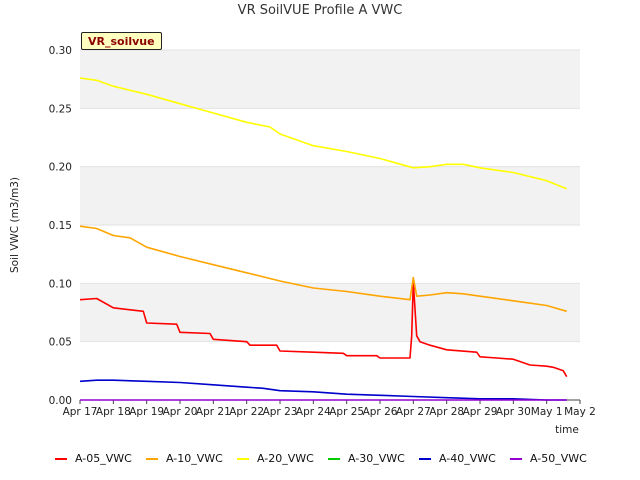 Image resolution: width=640 pixels, height=480 pixels. Describe the element at coordinates (80, 412) in the screenshot. I see `x-tick-label: Apr 17` at that location.